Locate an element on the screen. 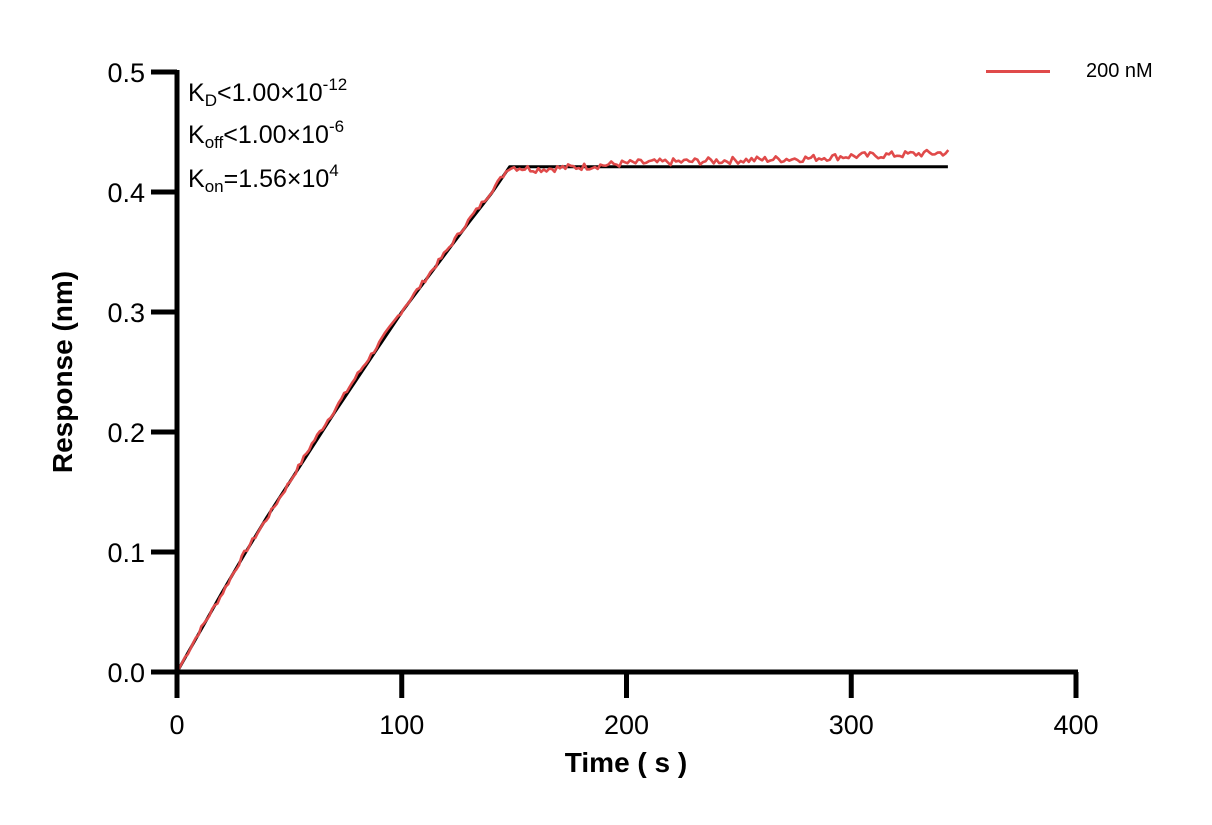 This screenshot has width=1212, height=825. legend: 200 nM is located at coordinates (1091, 73).